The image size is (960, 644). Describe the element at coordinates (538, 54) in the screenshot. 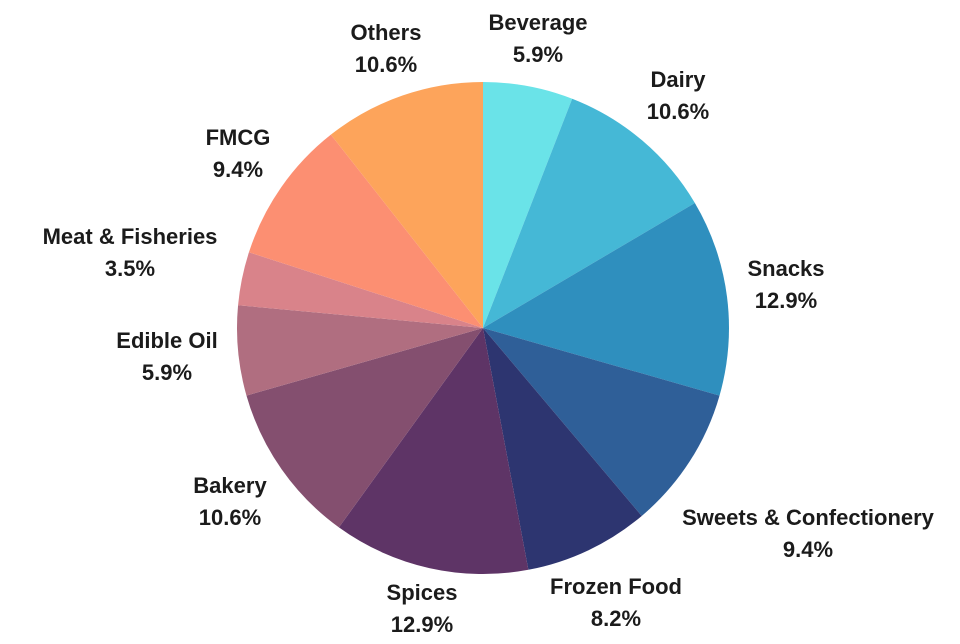

I see `slice-value-beverage: 5.9%` at that location.